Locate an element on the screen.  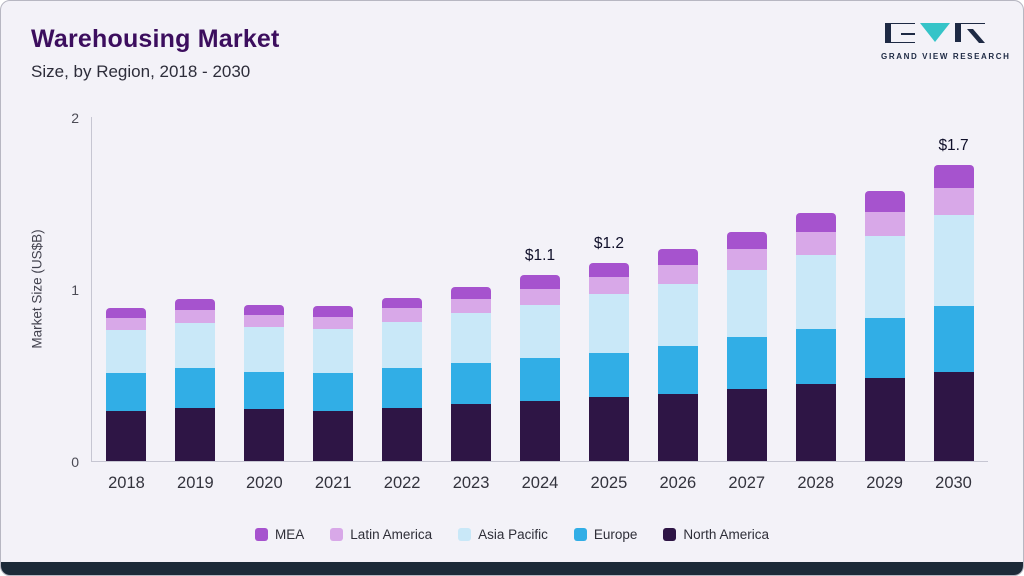
legend-item-latin-america: Latin America is located at coordinates (381, 534).